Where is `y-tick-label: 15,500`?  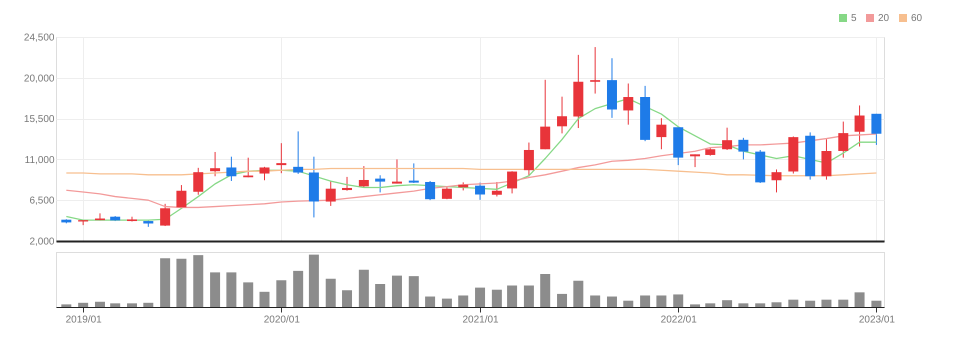 y-tick-label: 15,500 is located at coordinates (39, 120).